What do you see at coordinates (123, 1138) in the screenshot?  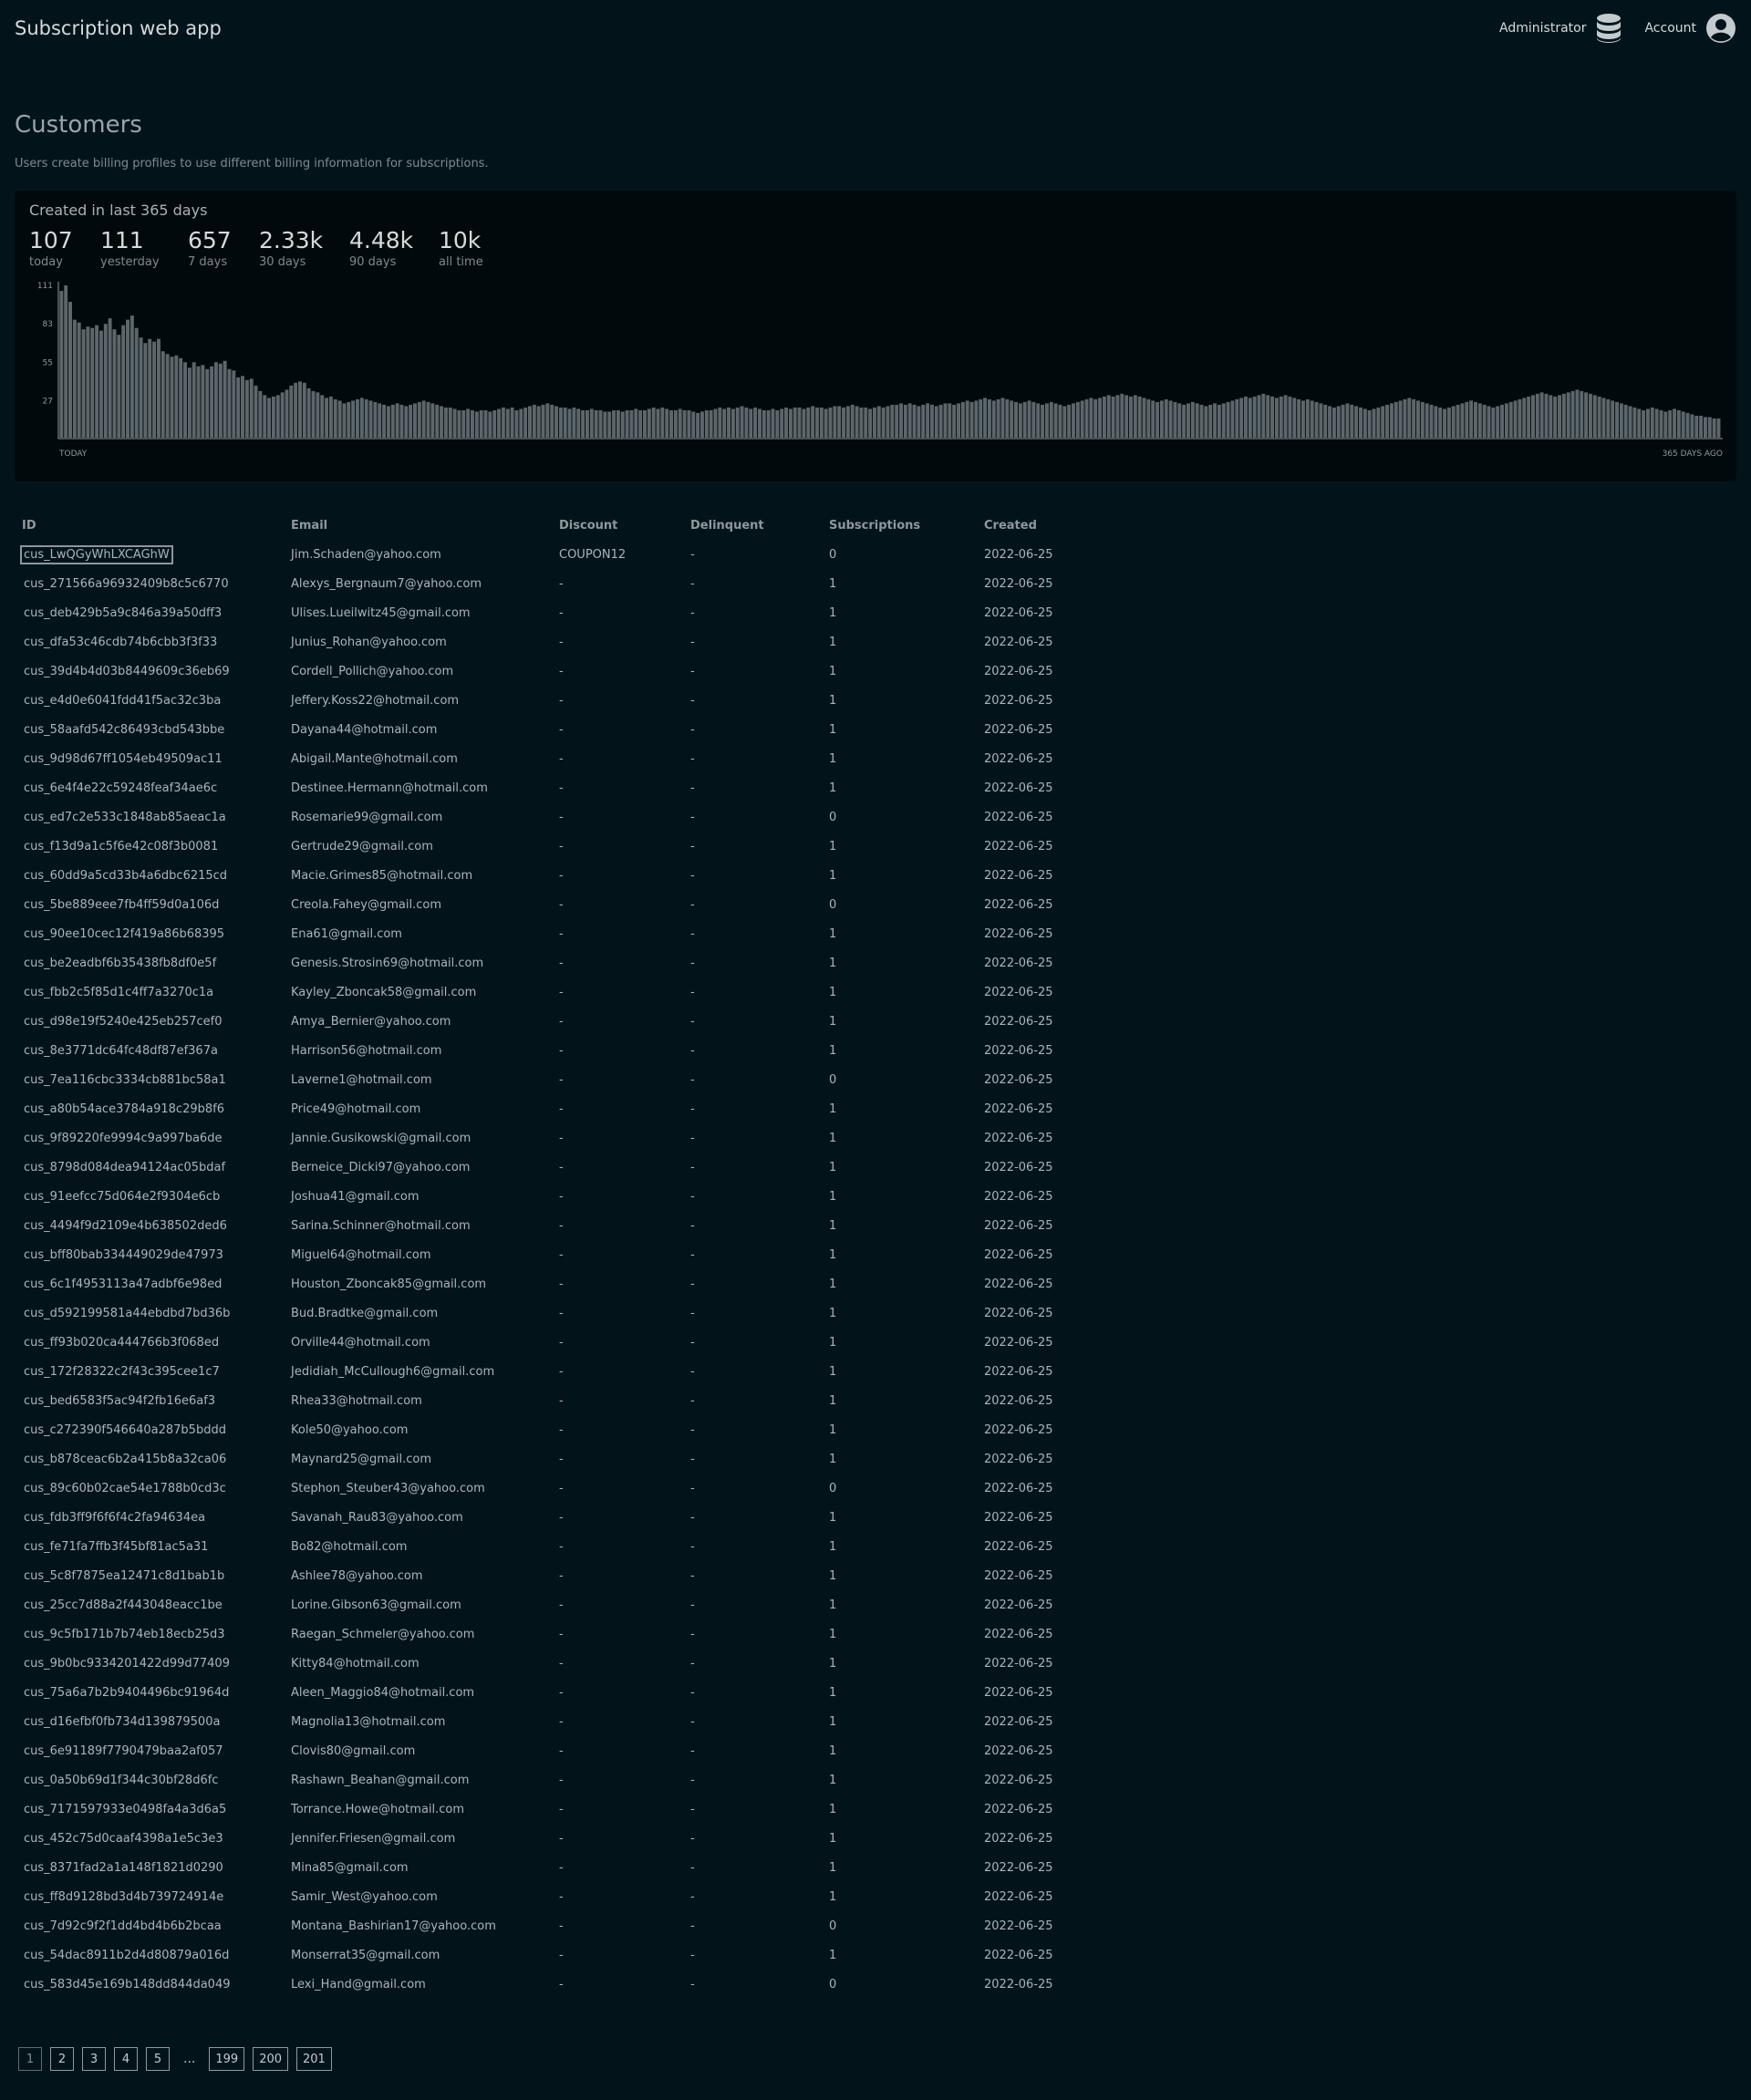 I see `customer-id-link: cus_9f89220fe9994c9a997ba6de` at bounding box center [123, 1138].